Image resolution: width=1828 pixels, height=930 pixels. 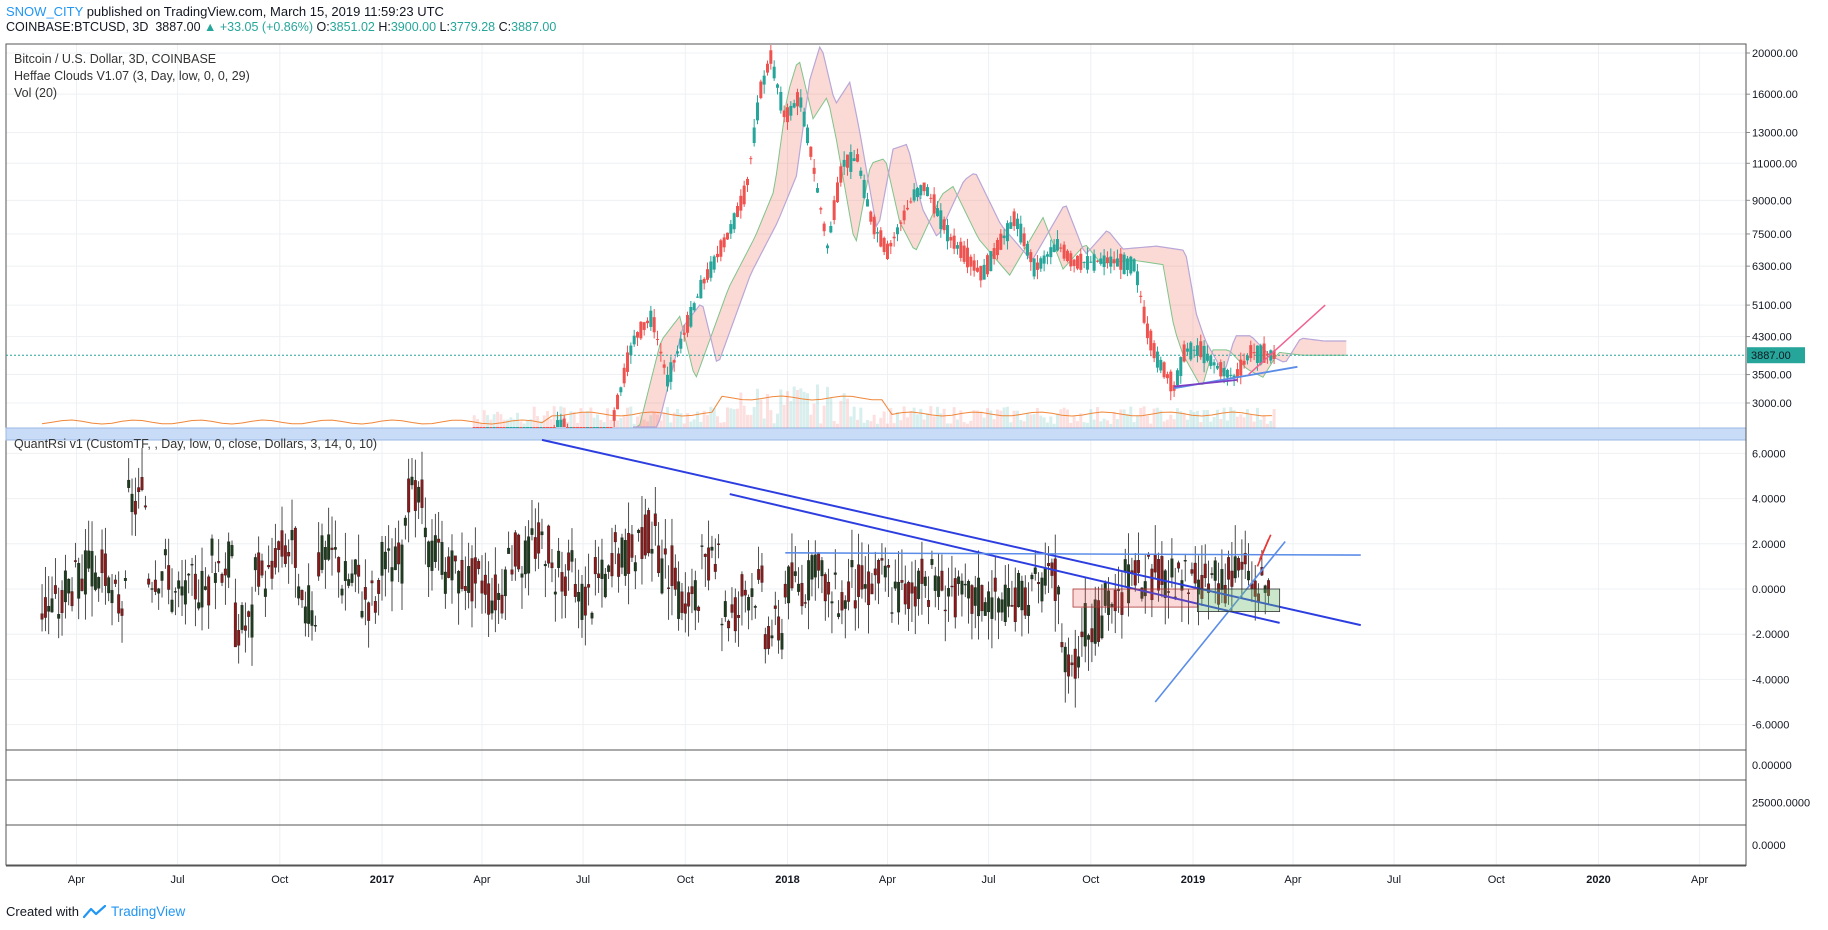 What do you see at coordinates (444, 27) in the screenshot?
I see `low-label: L:` at bounding box center [444, 27].